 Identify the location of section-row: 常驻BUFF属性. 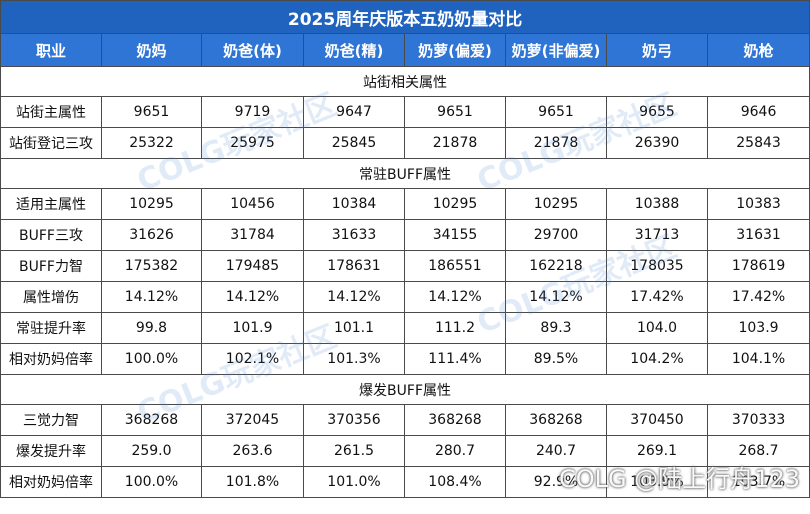
(405, 173).